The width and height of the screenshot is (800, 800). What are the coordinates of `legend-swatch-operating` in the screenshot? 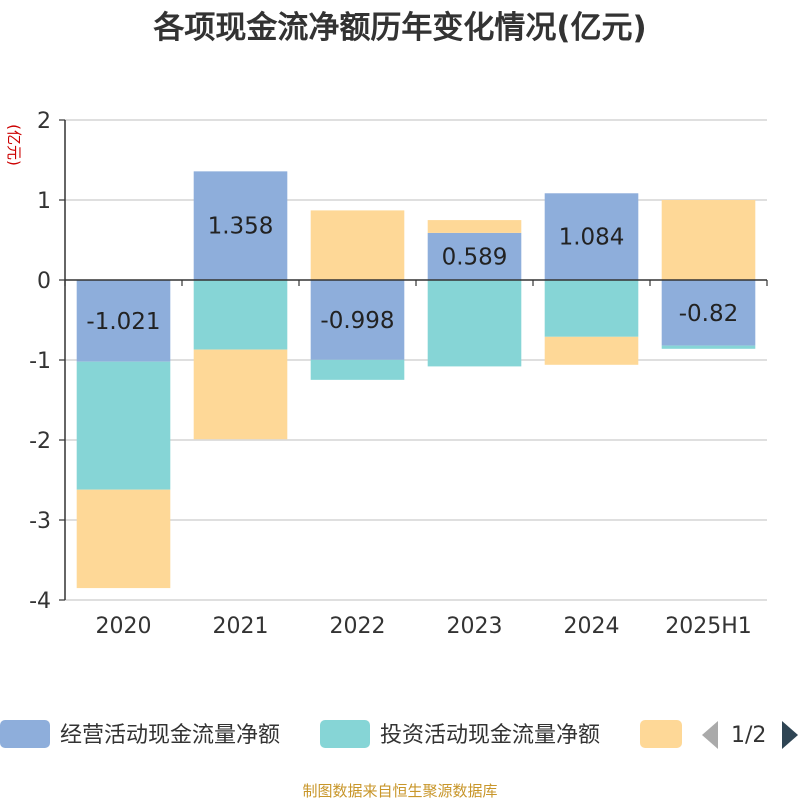 It's located at (25, 734).